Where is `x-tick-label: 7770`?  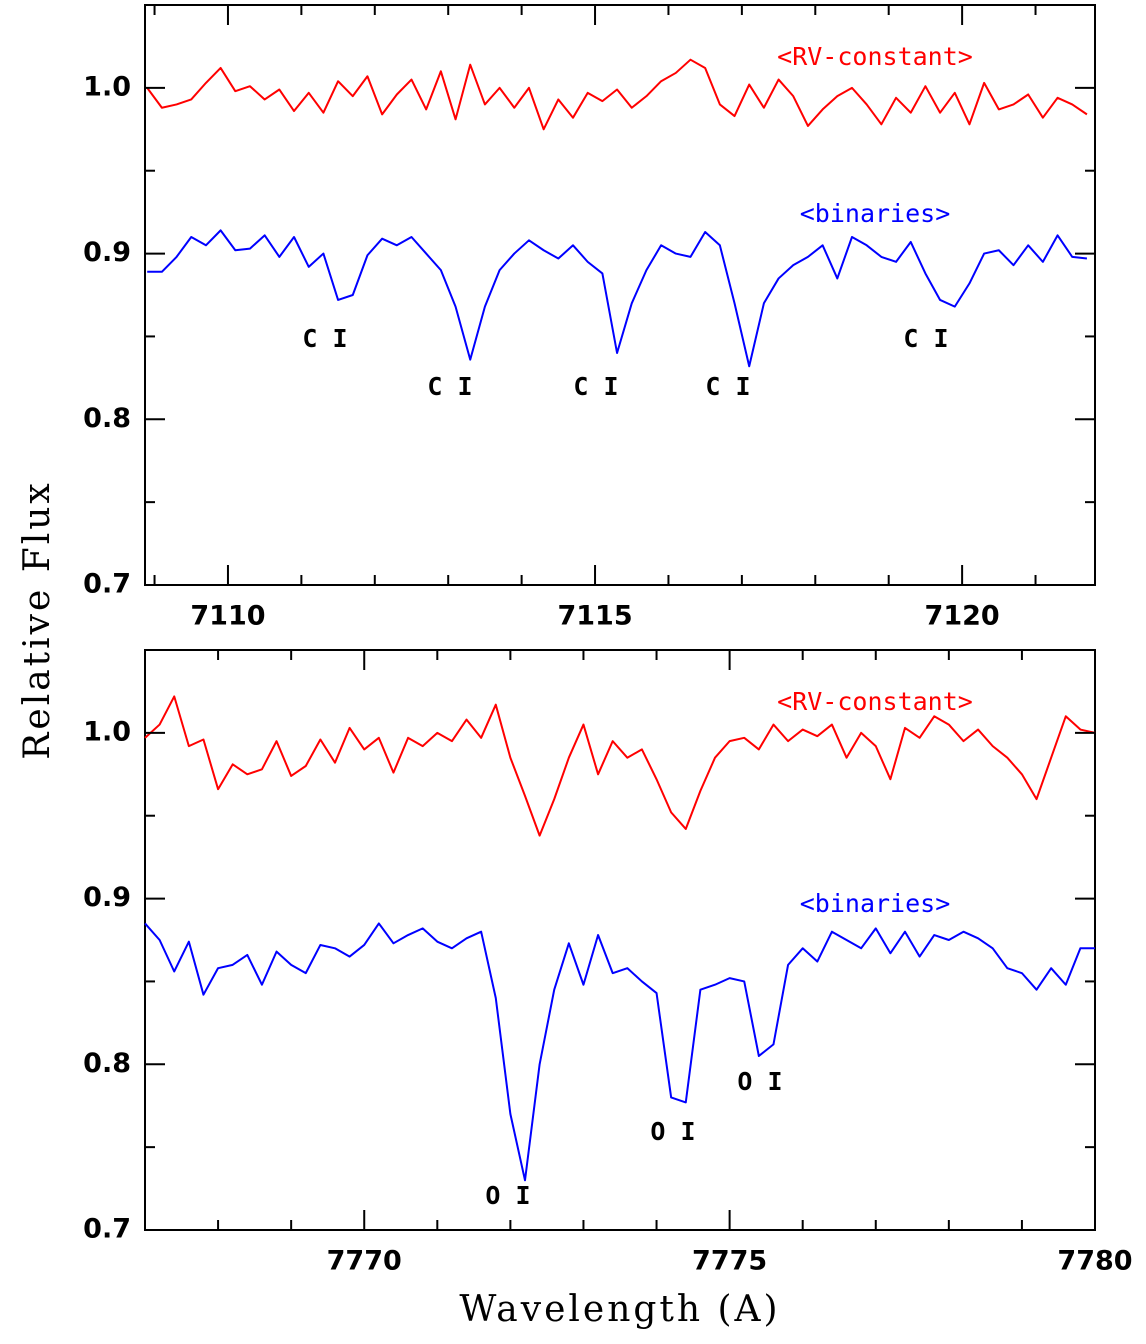 x-tick-label: 7770 is located at coordinates (364, 1261).